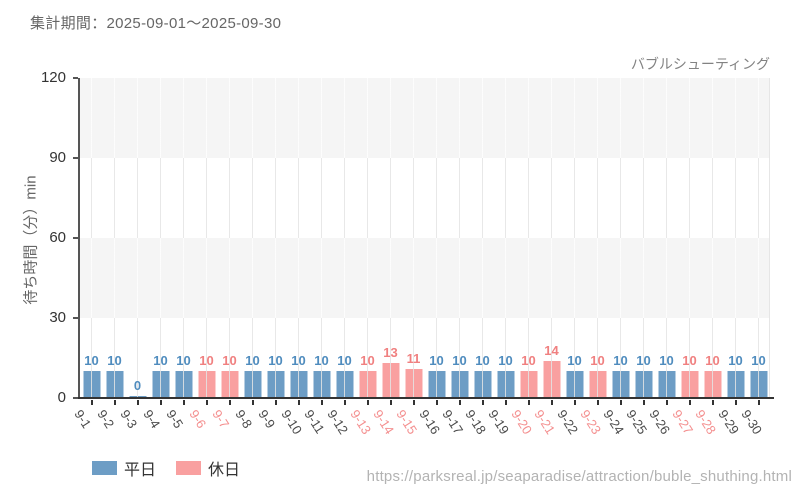 Image resolution: width=800 pixels, height=500 pixels. What do you see at coordinates (128, 419) in the screenshot?
I see `x-tick-label: 9-3` at bounding box center [128, 419].